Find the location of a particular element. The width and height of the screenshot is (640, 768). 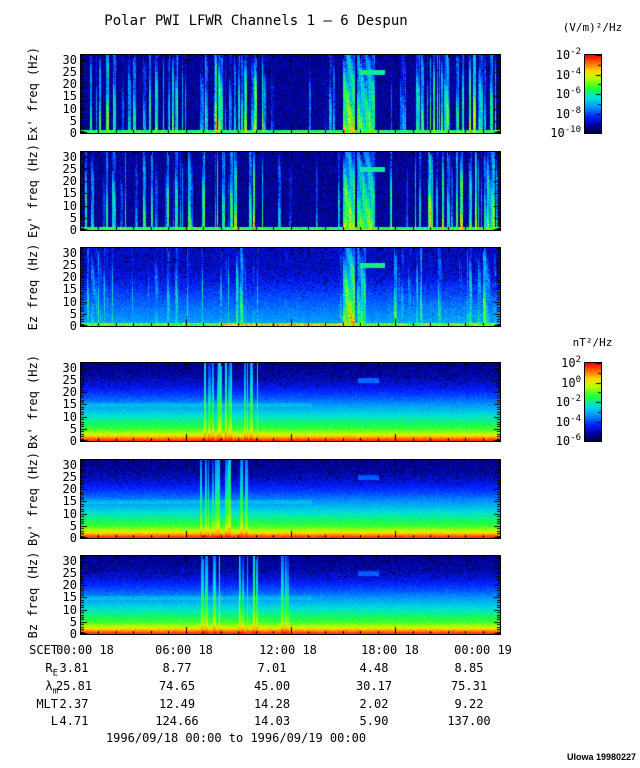

ephemeris-row-label-λ: λm is located at coordinates (51, 688).